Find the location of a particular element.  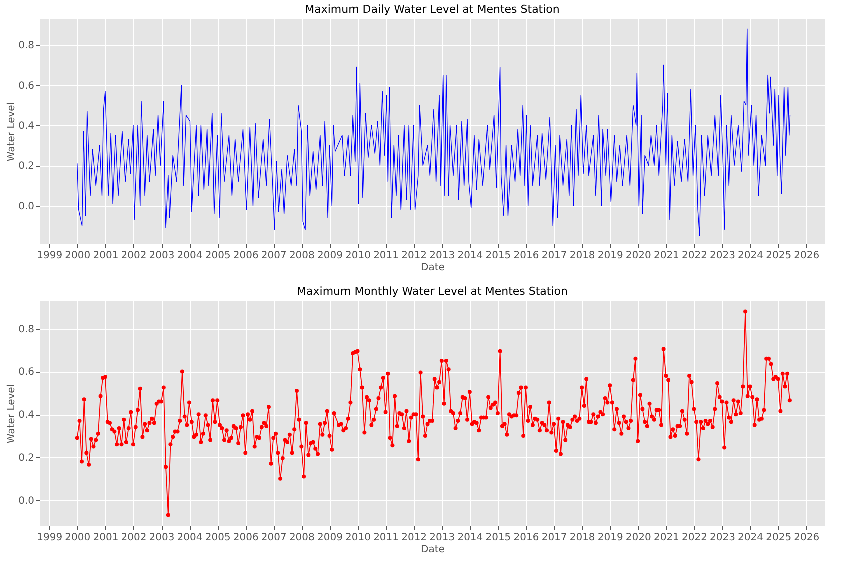

chart-title: Maximum Monthly Water Level at Mentes Station is located at coordinates (432, 291).